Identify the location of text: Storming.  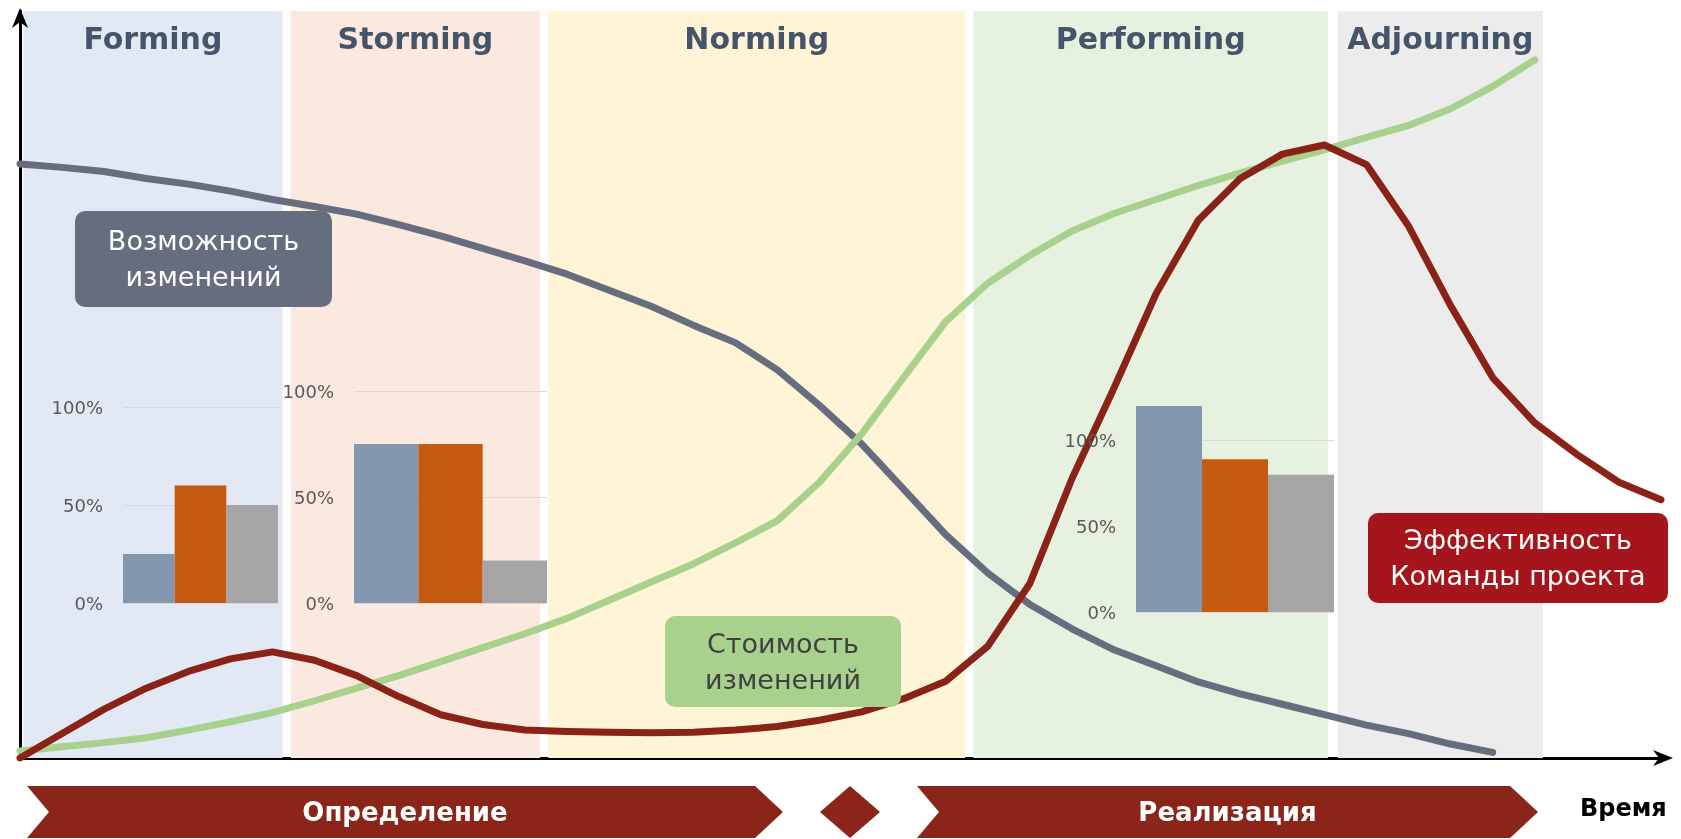
(415, 38).